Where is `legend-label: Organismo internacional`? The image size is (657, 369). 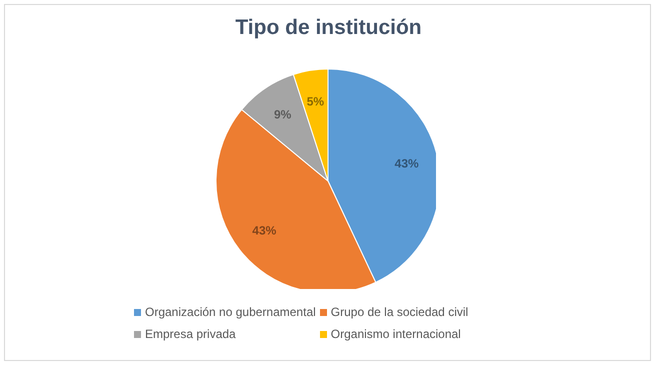
legend-label: Organismo internacional is located at coordinates (395, 334).